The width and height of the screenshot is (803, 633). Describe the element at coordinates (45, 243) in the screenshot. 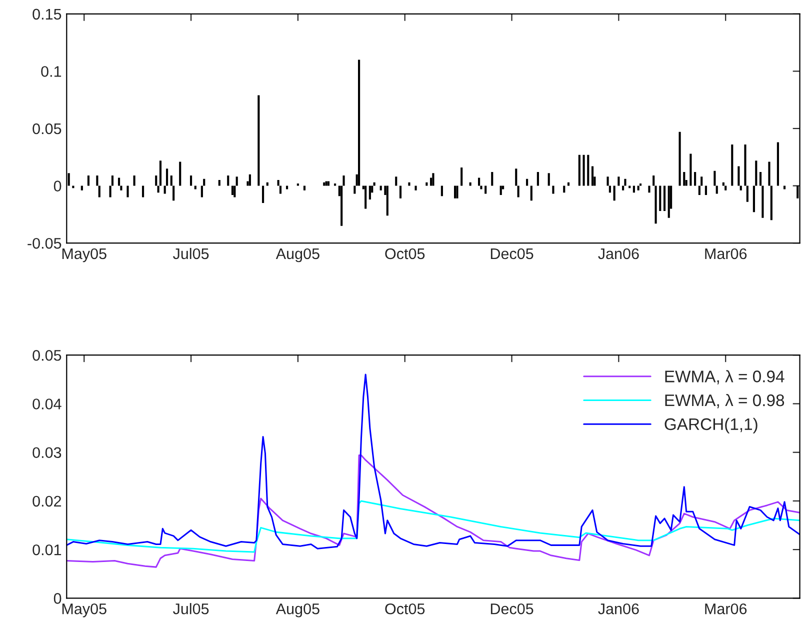

I see `y-tick-label: -0.05` at that location.